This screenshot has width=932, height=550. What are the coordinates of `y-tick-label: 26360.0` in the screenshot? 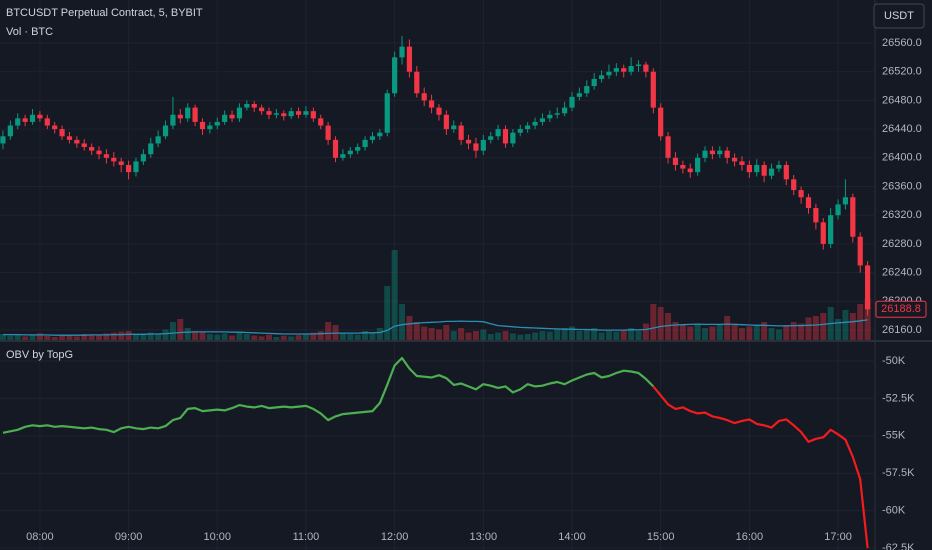 It's located at (902, 186).